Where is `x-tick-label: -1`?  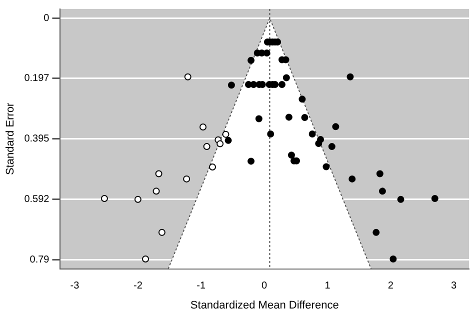
x-tick-label: -1 is located at coordinates (201, 286).